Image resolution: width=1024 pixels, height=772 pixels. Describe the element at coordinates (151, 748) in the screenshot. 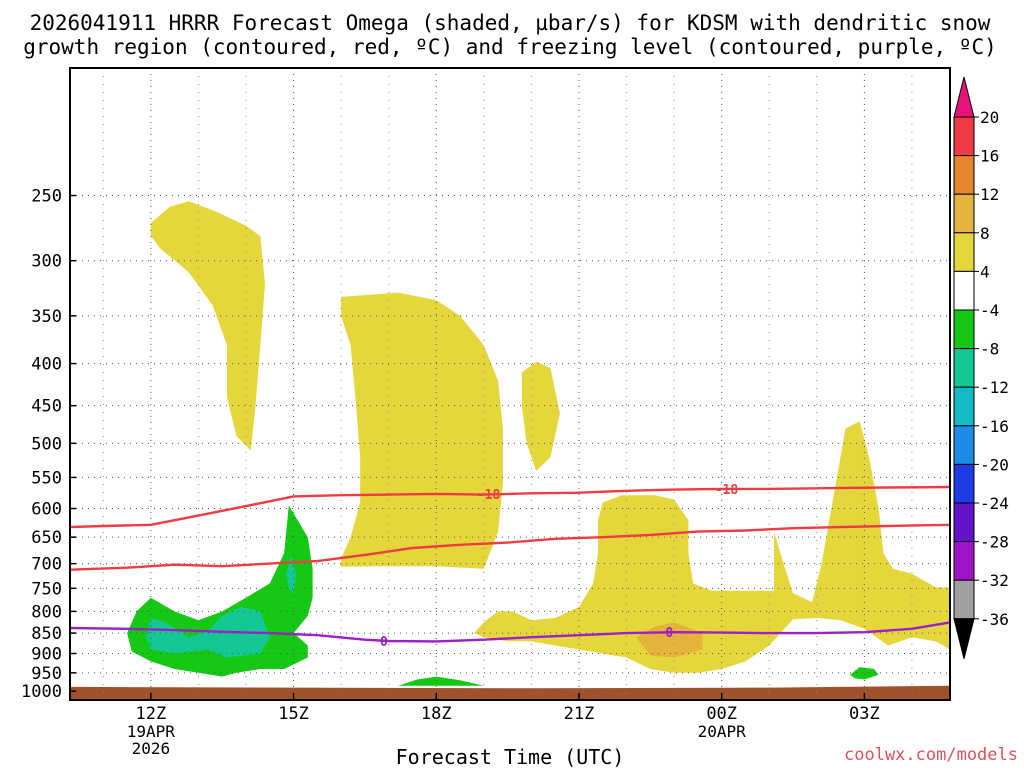

I see `x-tick-year: 2026` at that location.